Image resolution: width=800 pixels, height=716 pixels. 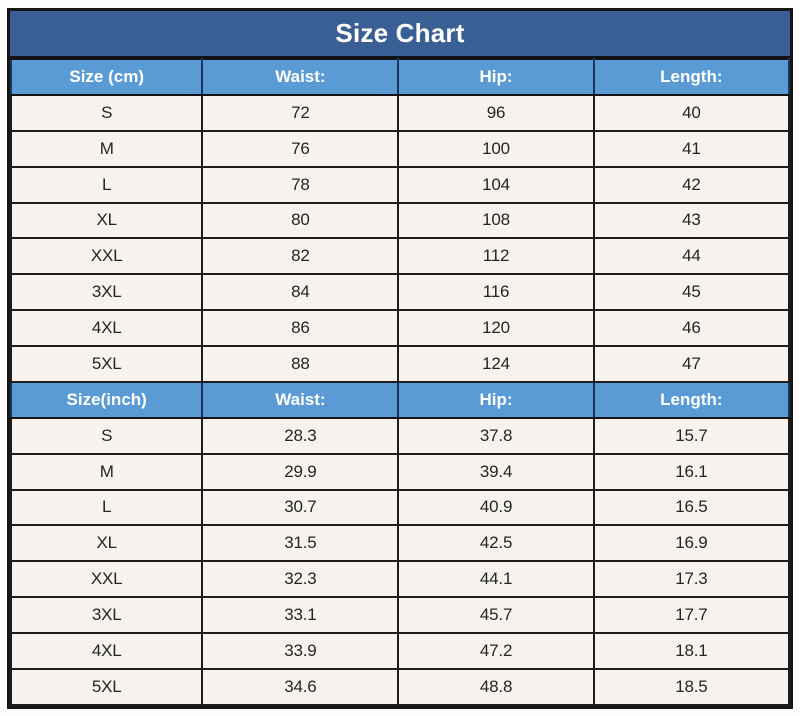 I want to click on value-cell: 76, so click(x=300, y=148).